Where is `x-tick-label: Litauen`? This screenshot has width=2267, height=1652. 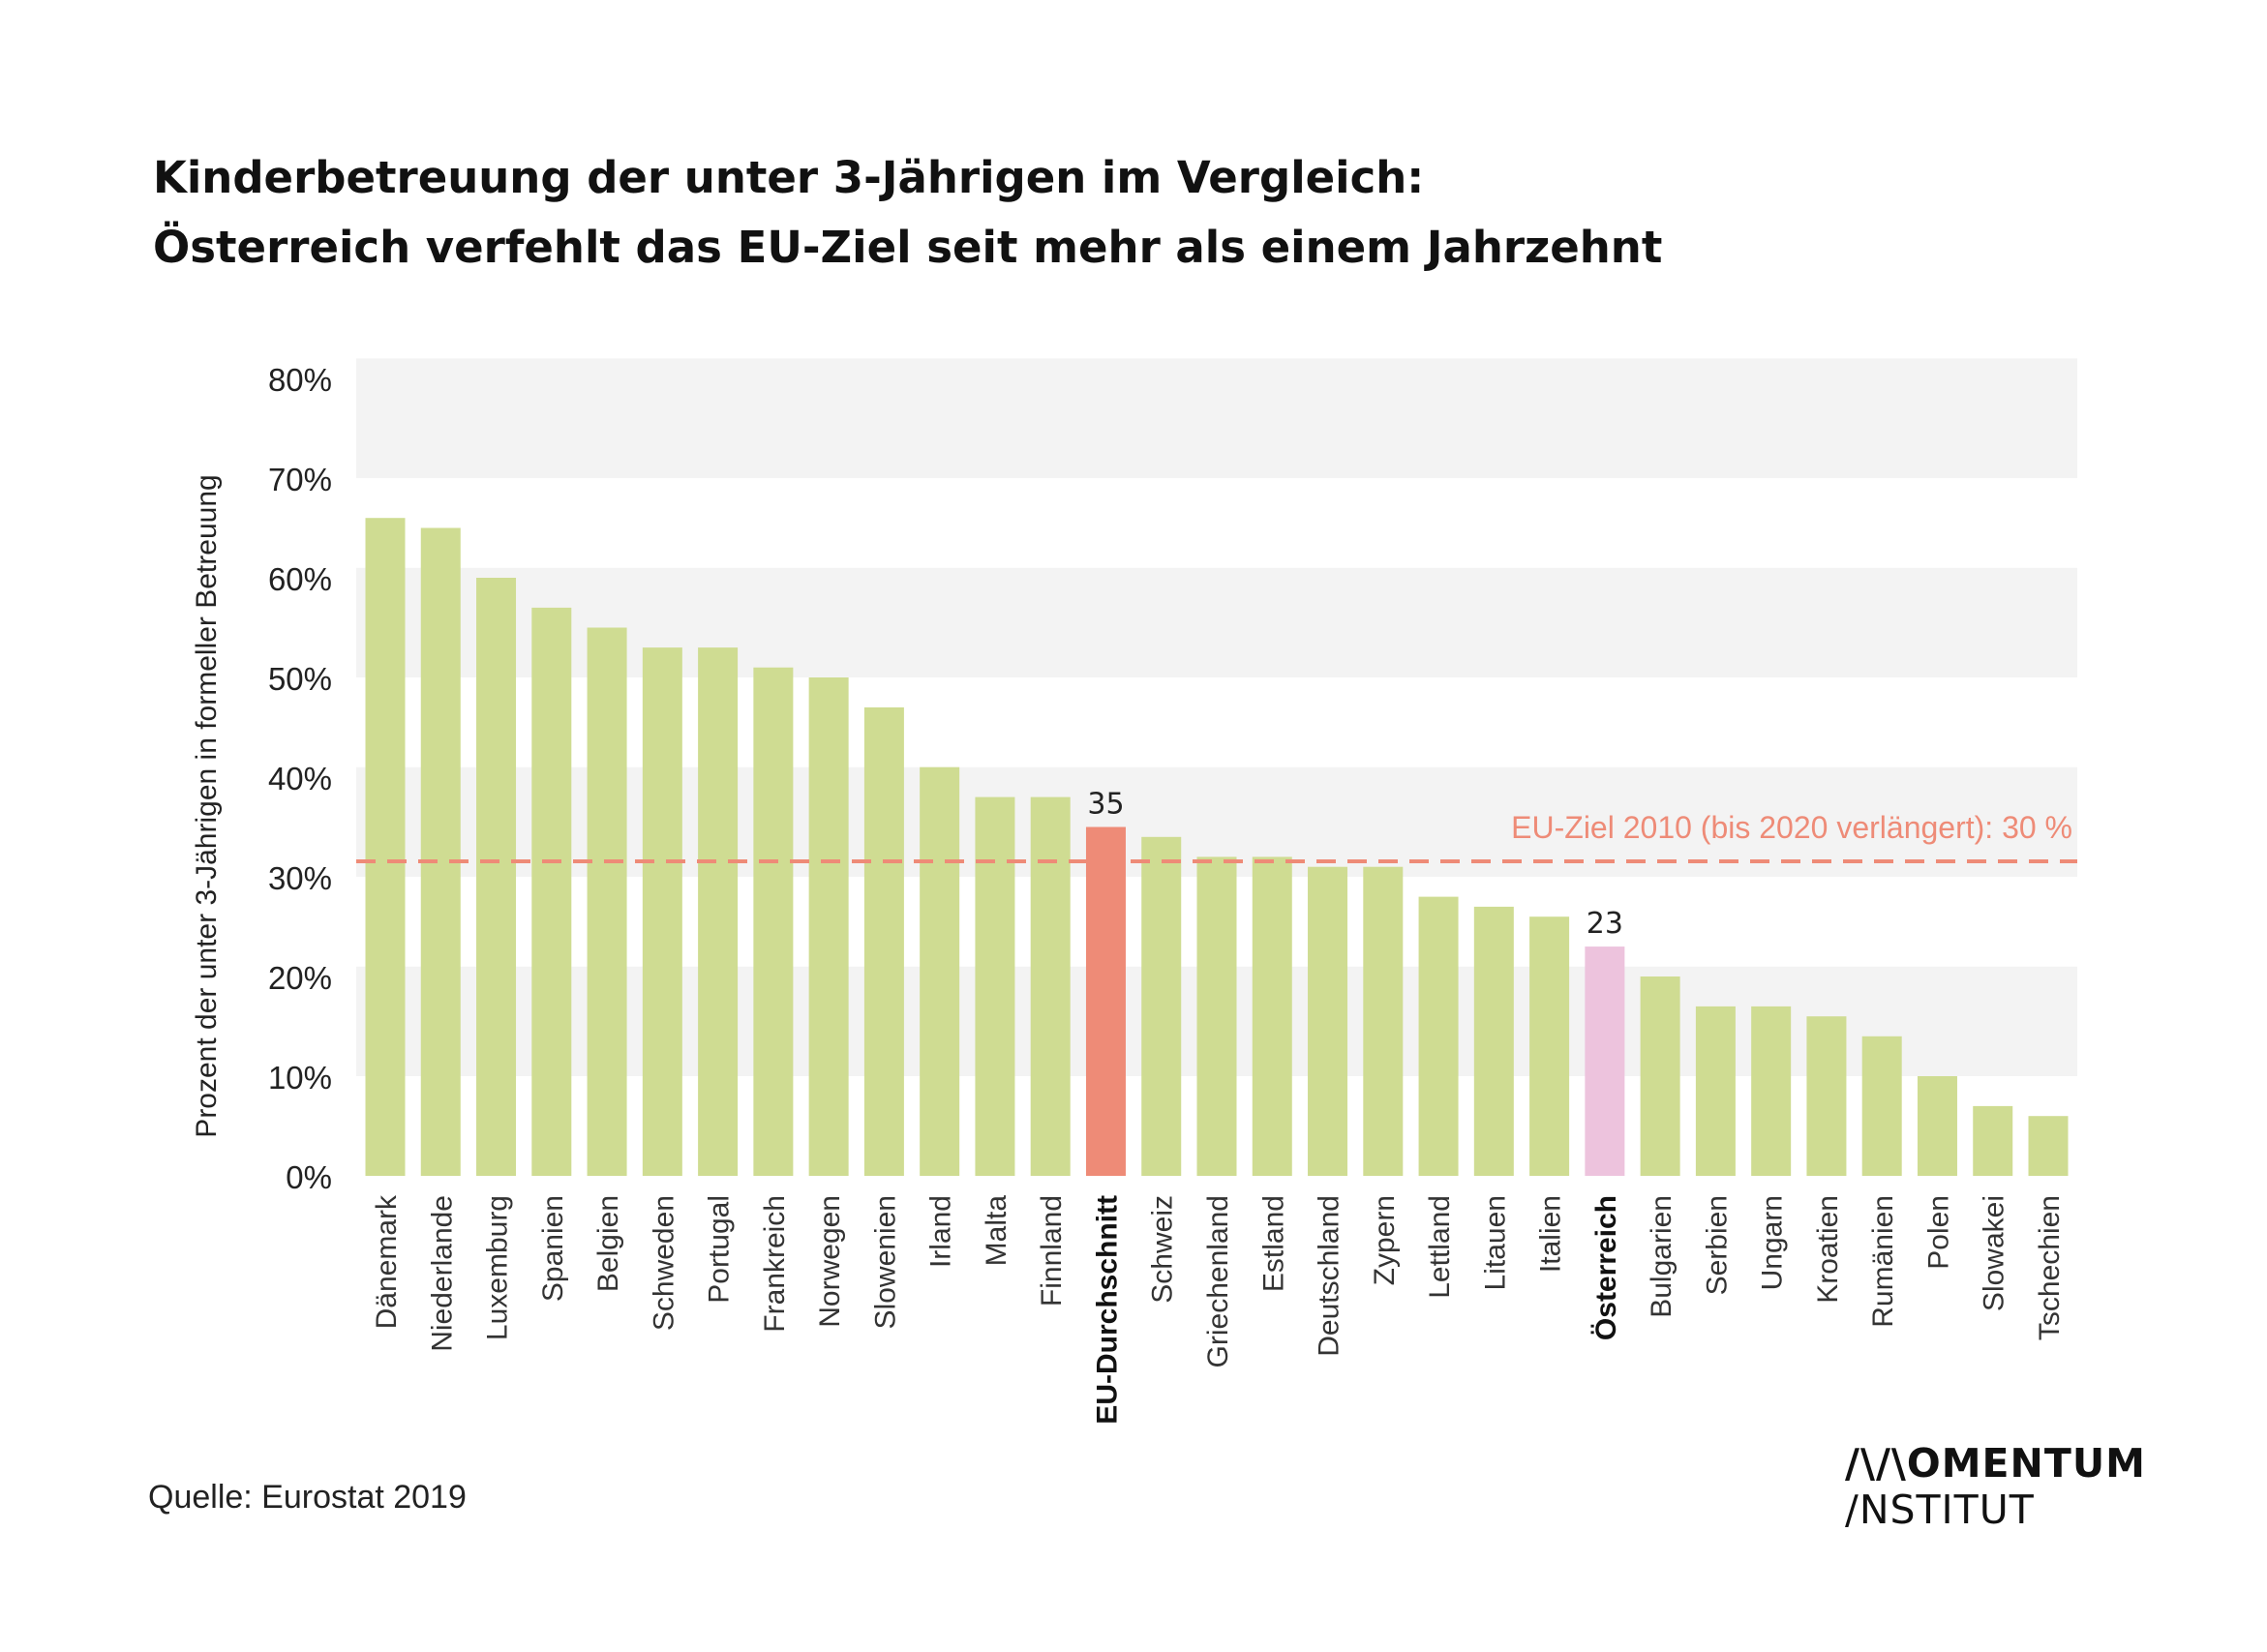 x-tick-label: Litauen is located at coordinates (1495, 1243).